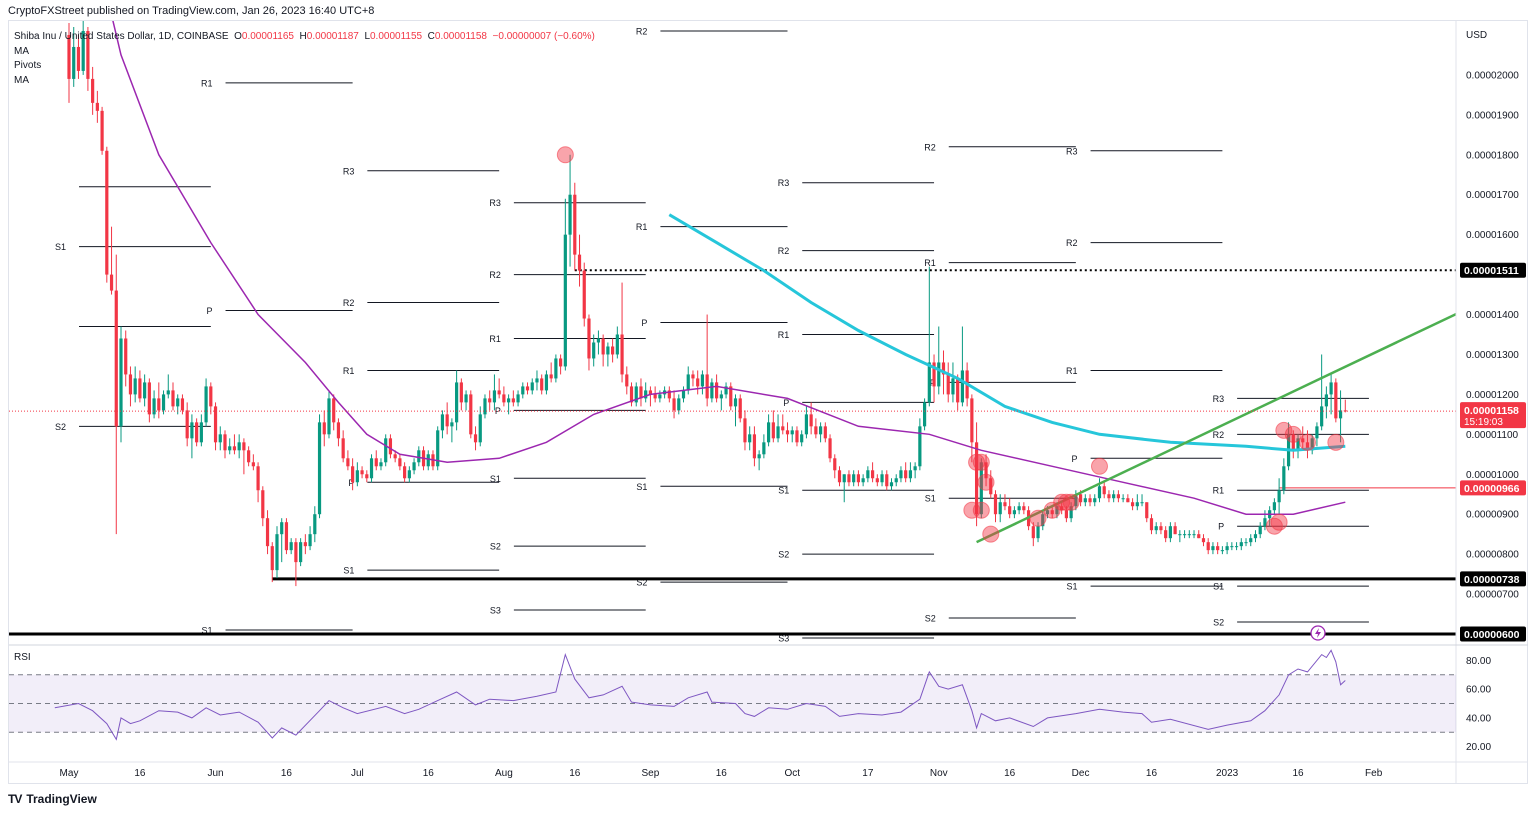  I want to click on price-level-tag-label: 0.00000966, so click(1492, 489).